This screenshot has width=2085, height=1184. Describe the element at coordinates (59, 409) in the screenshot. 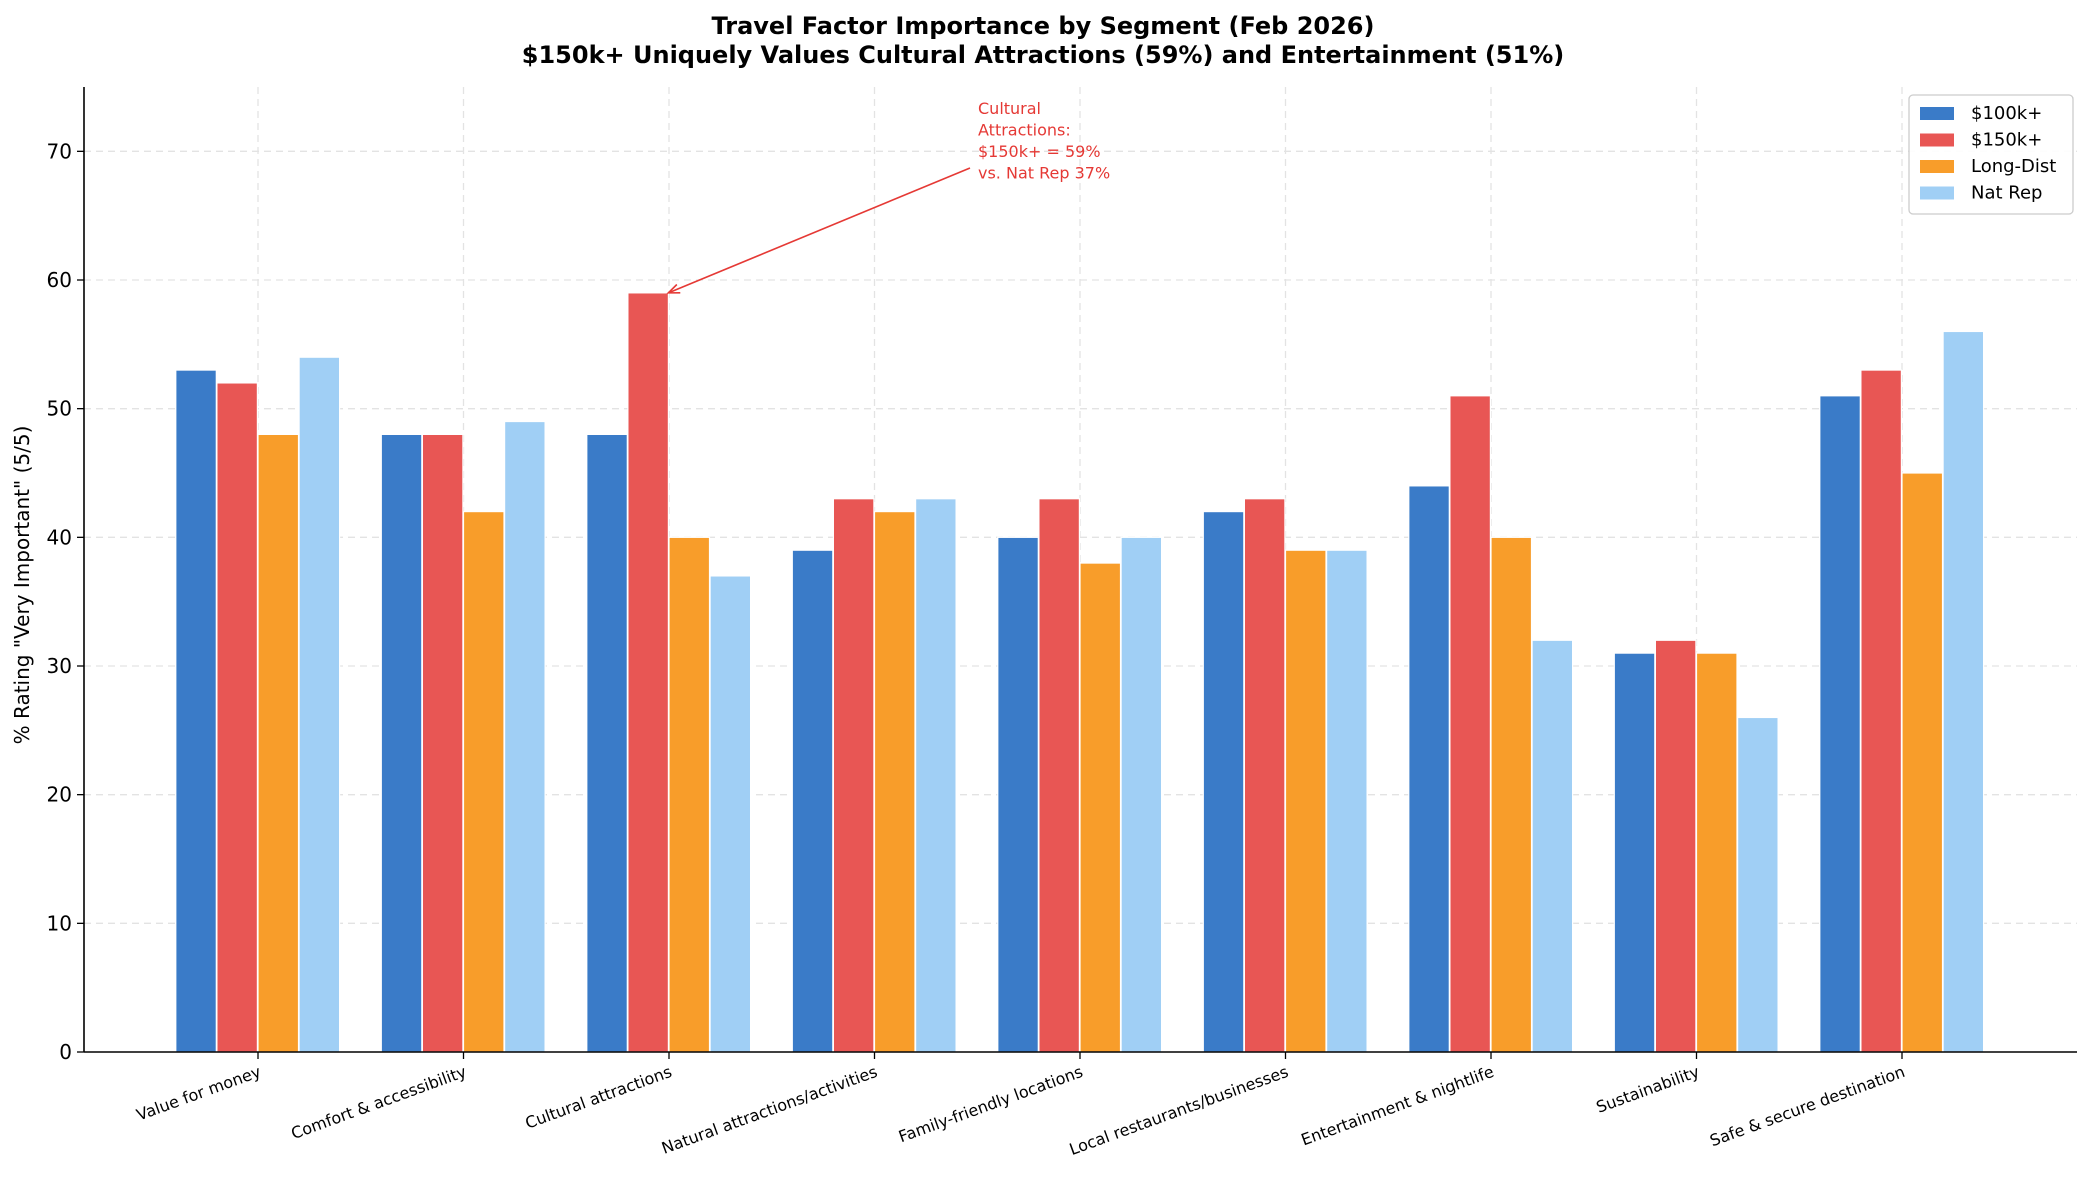

I see `y-tick-label: 50` at that location.